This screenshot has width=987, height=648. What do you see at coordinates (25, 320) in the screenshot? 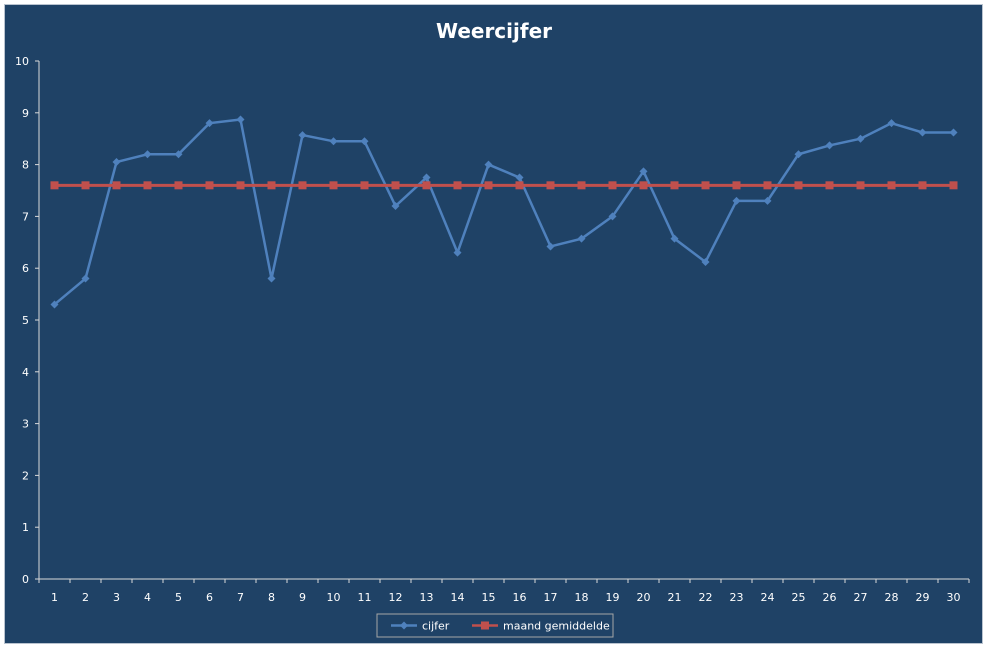
I see `y-tick-label: 5` at bounding box center [25, 320].